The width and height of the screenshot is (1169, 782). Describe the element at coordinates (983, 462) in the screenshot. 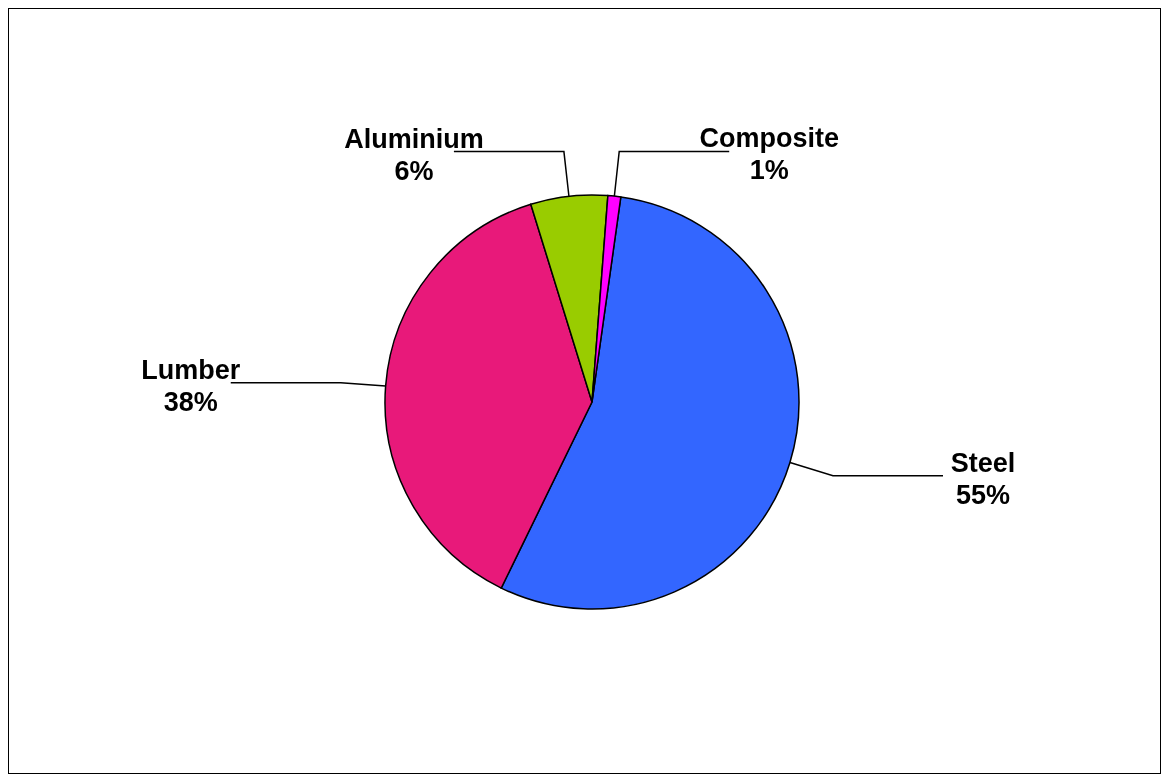

I see `slice-label: Steel` at that location.